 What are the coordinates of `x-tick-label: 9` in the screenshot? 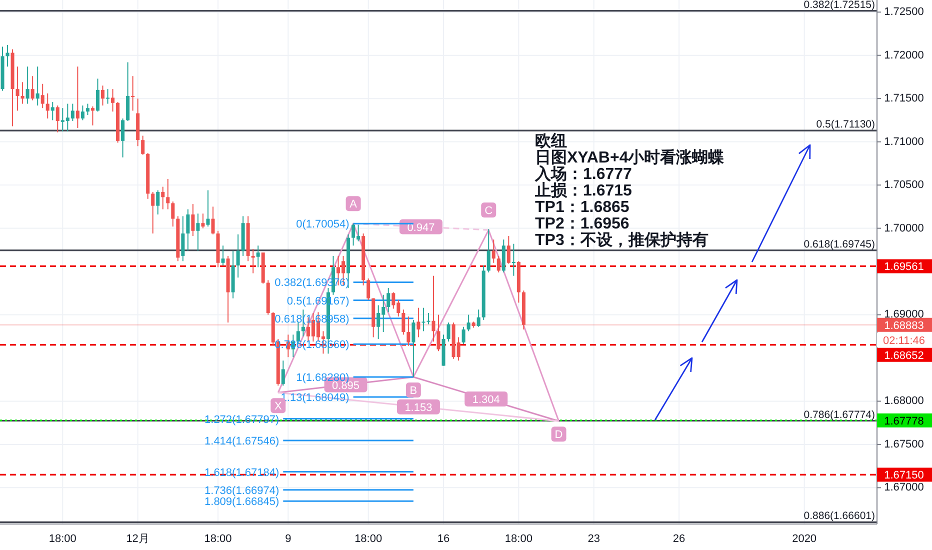 It's located at (288, 539).